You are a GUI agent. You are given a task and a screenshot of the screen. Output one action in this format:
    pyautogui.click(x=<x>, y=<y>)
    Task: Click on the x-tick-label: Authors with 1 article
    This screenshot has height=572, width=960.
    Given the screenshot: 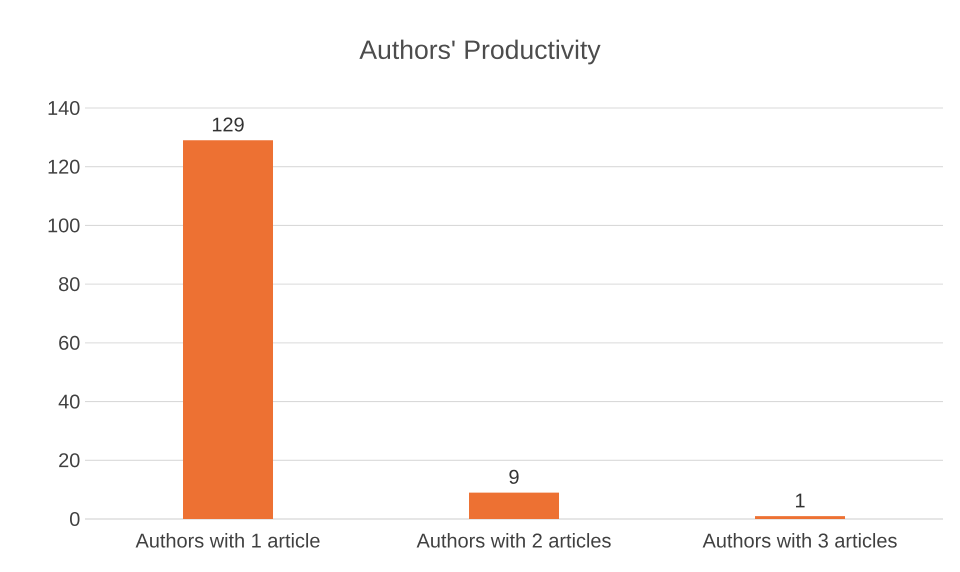 What is the action you would take?
    pyautogui.click(x=228, y=540)
    